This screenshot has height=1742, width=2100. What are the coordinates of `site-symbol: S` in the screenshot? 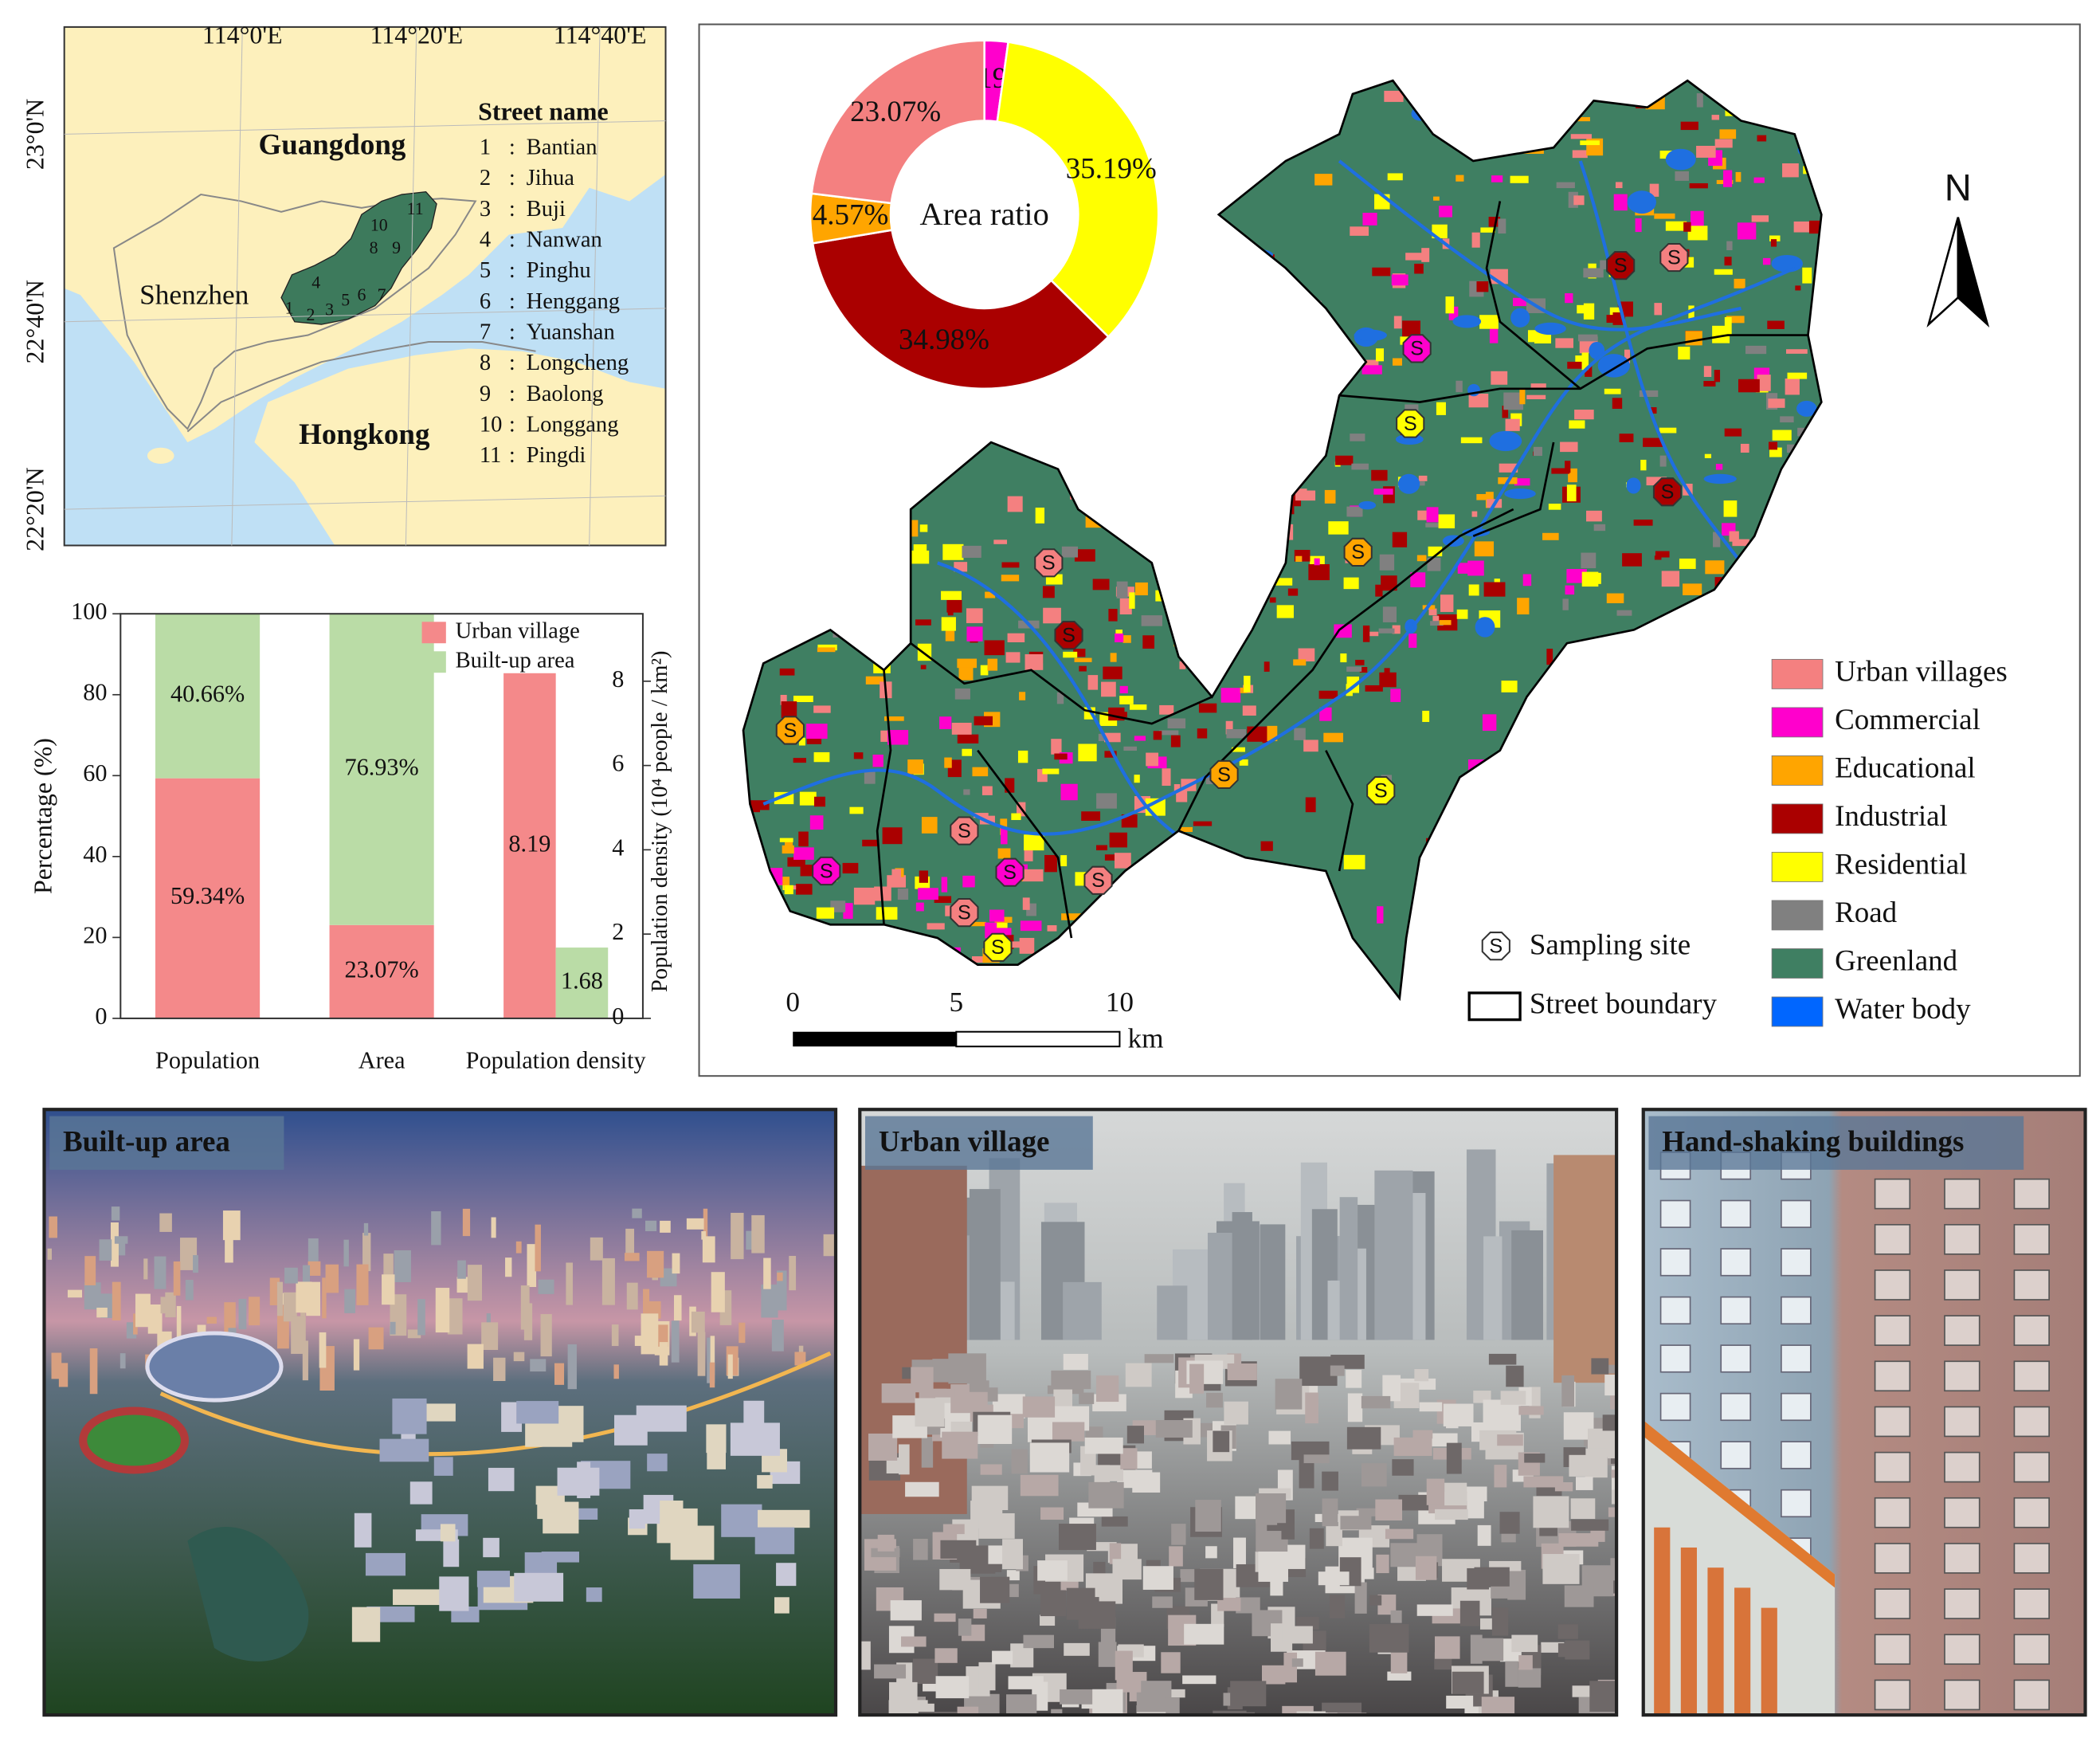 It's located at (1010, 872).